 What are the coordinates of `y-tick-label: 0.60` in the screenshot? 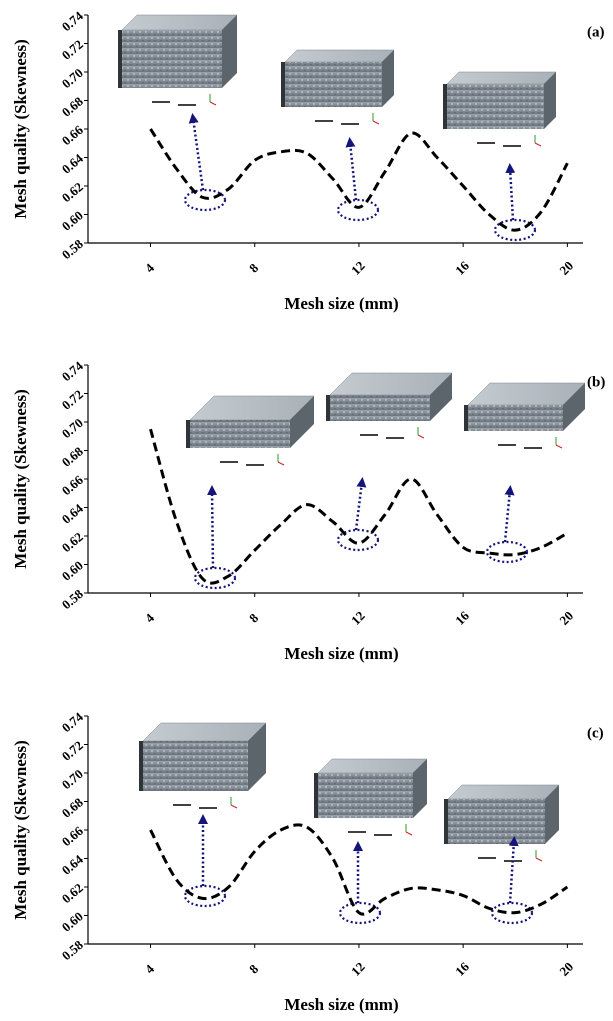 It's located at (72, 922).